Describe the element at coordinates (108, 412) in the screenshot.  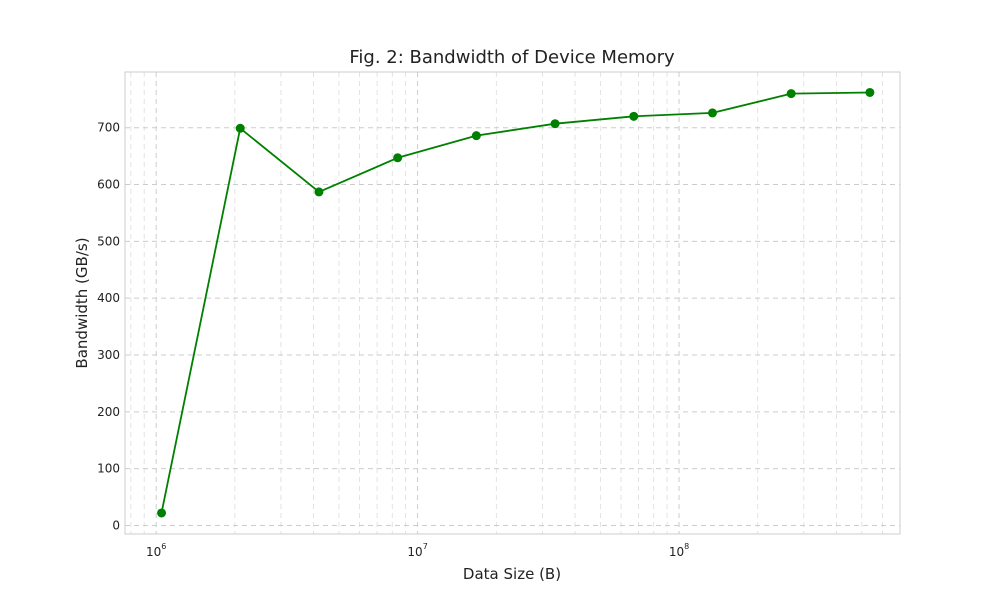
I see `y-tick-label: 200` at that location.